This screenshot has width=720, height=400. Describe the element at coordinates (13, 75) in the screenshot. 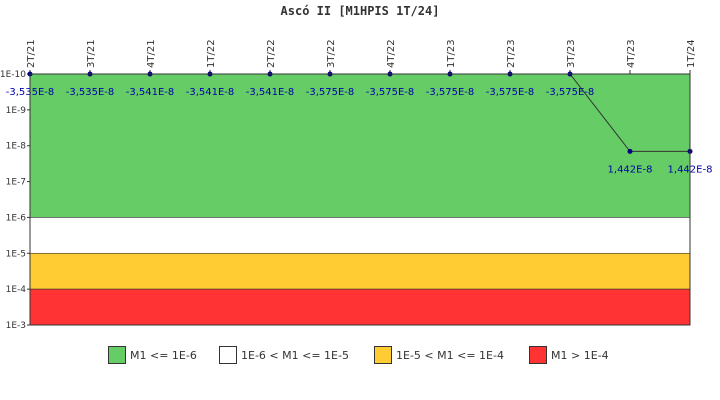

I see `y-tick-label: 1E-10` at that location.